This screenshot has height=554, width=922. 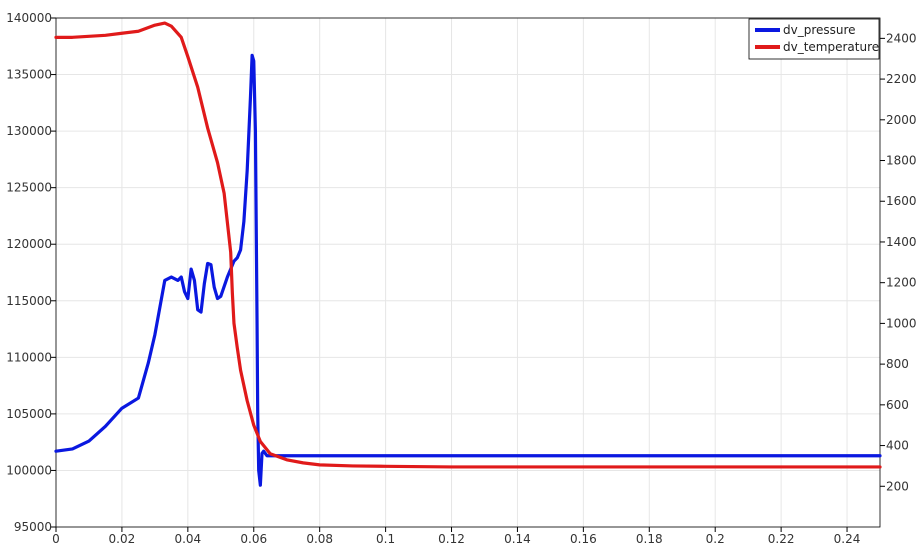 What do you see at coordinates (33, 527) in the screenshot?
I see `y-left-tick-label: 95000` at bounding box center [33, 527].